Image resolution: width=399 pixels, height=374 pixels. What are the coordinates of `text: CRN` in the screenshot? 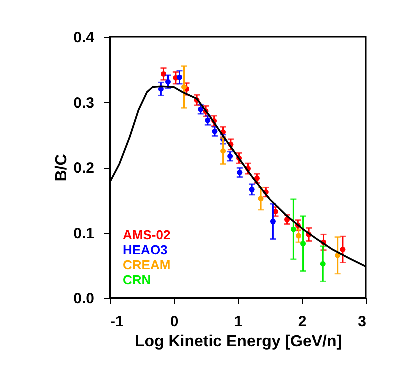 It's located at (137, 280).